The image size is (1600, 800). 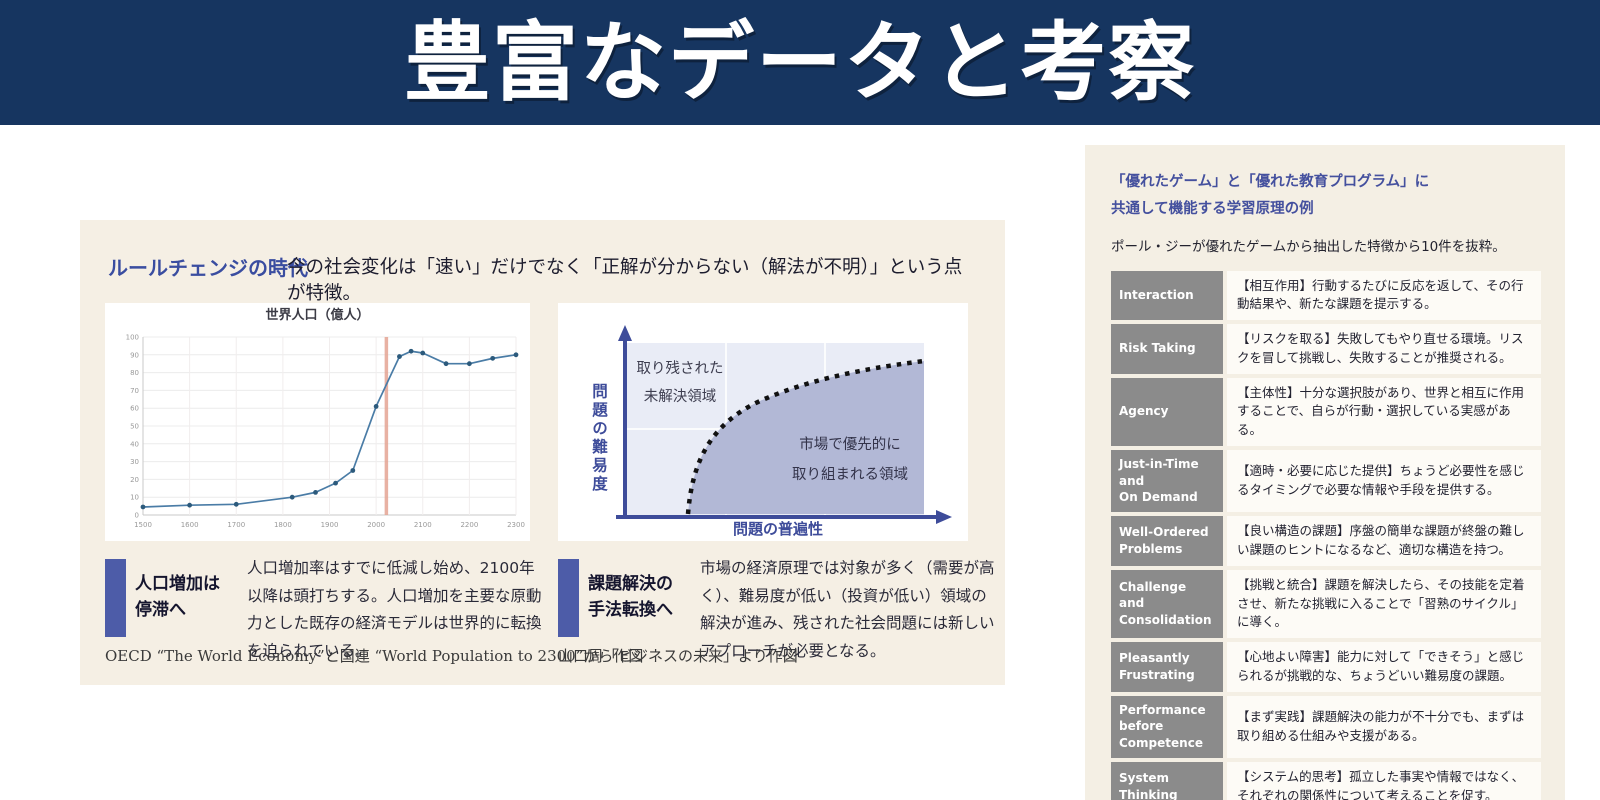 I want to click on principles-title-line2: 共通して機能する学習原理の例, so click(x=1212, y=208).